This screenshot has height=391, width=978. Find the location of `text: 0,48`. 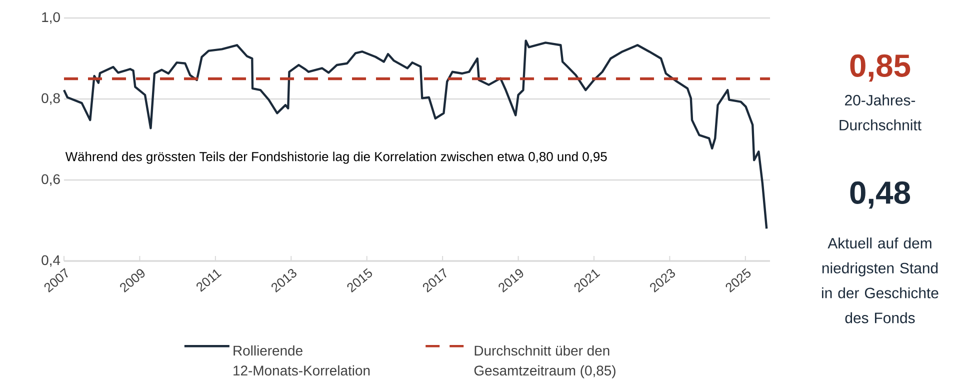

text: 0,48 is located at coordinates (880, 195).